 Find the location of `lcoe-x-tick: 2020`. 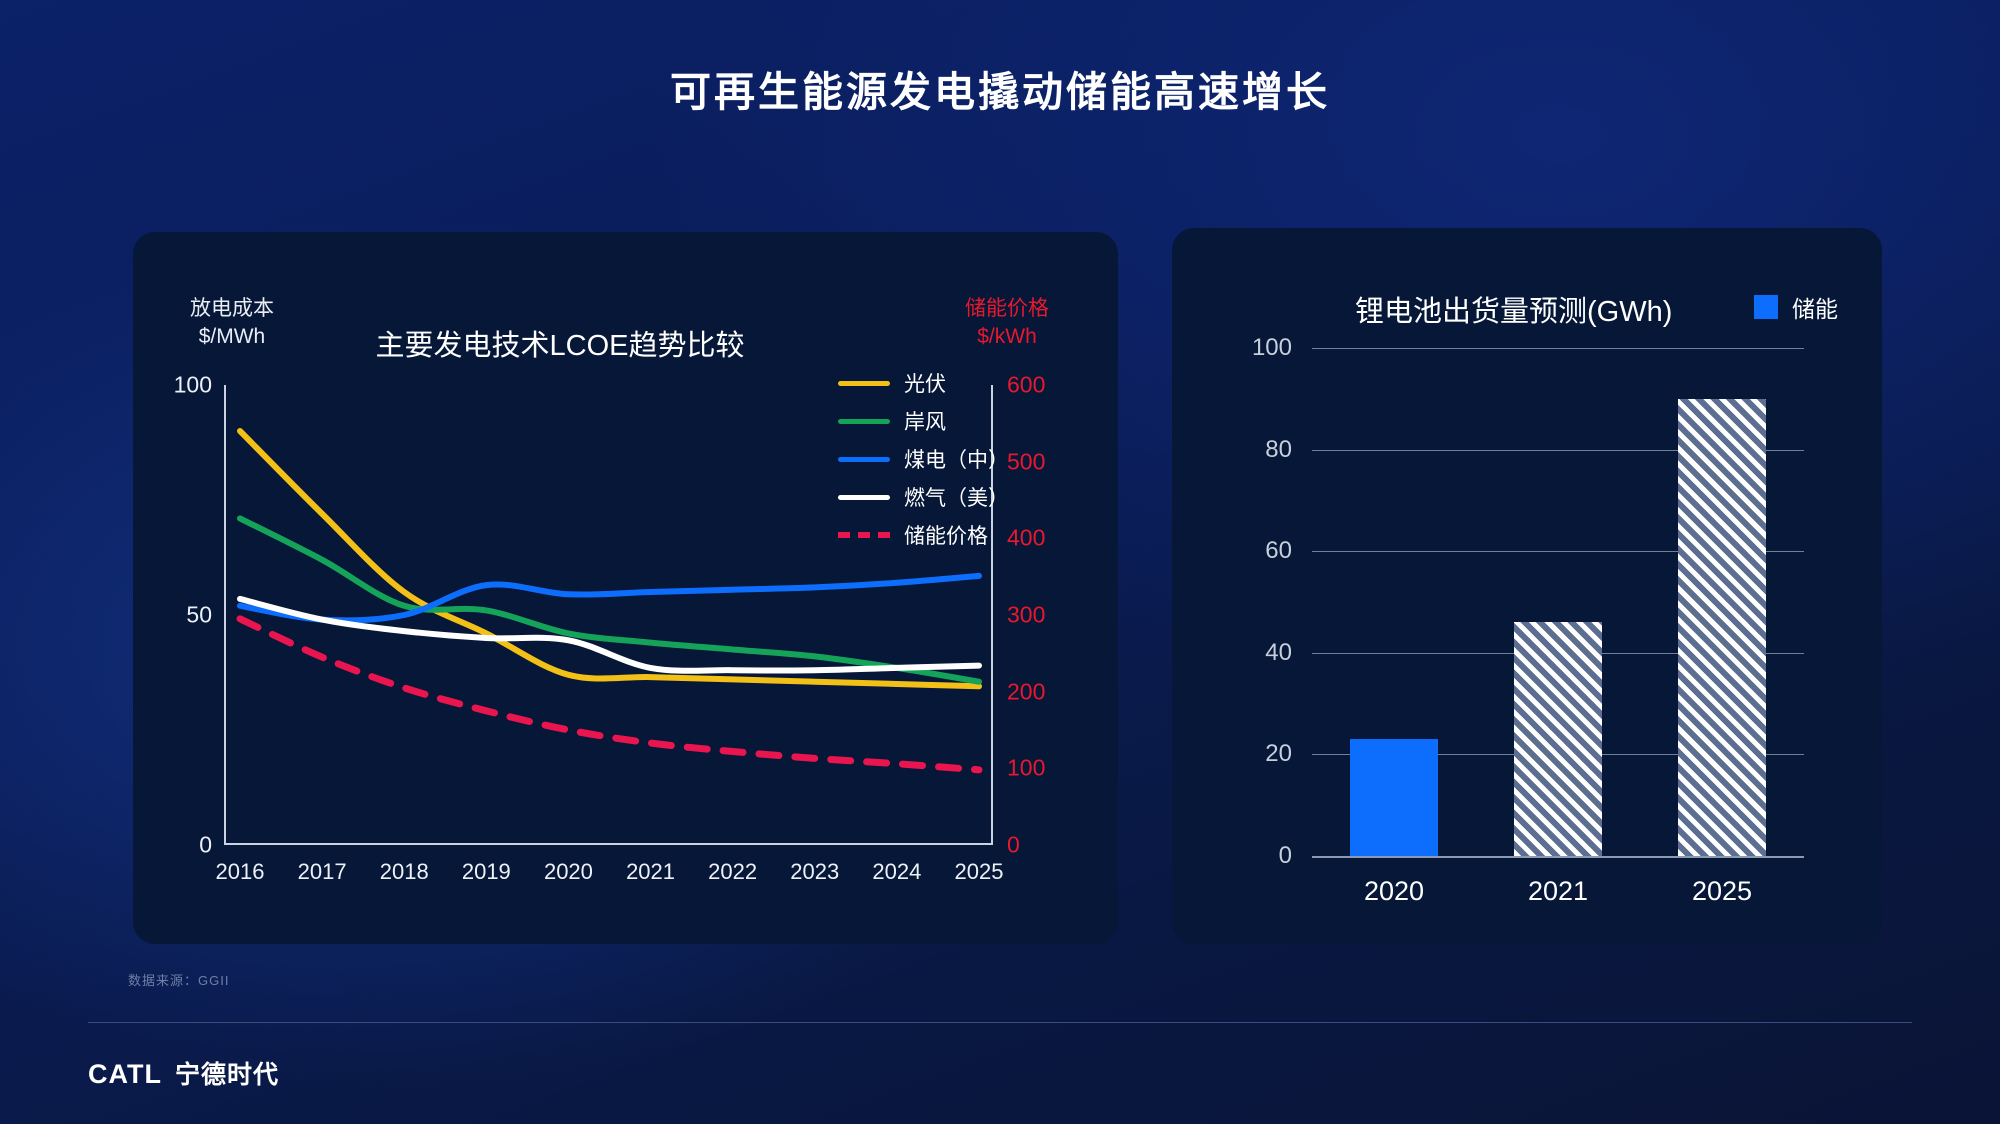

lcoe-x-tick: 2020 is located at coordinates (568, 871).